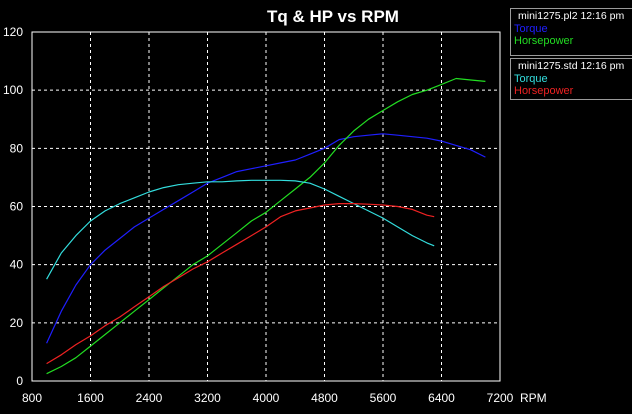 This screenshot has height=414, width=632. I want to click on y-tick-label: 100, so click(13, 90).